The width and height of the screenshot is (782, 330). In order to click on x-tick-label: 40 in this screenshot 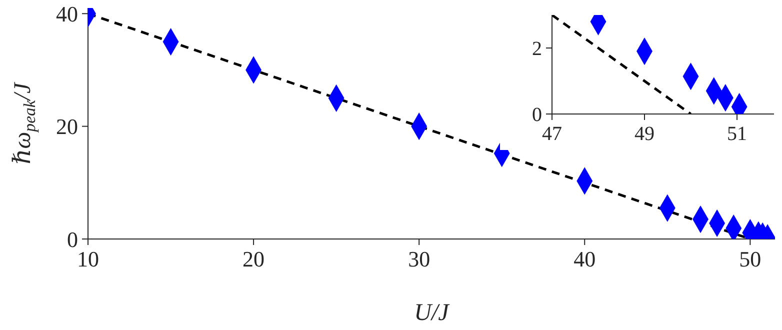, I will do `click(585, 259)`.